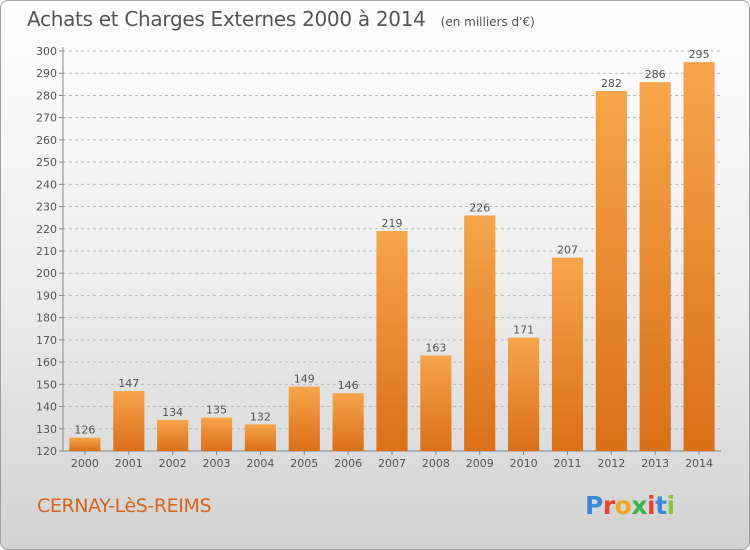 This screenshot has height=550, width=750. I want to click on proxiti-logo: Proxiti, so click(630, 505).